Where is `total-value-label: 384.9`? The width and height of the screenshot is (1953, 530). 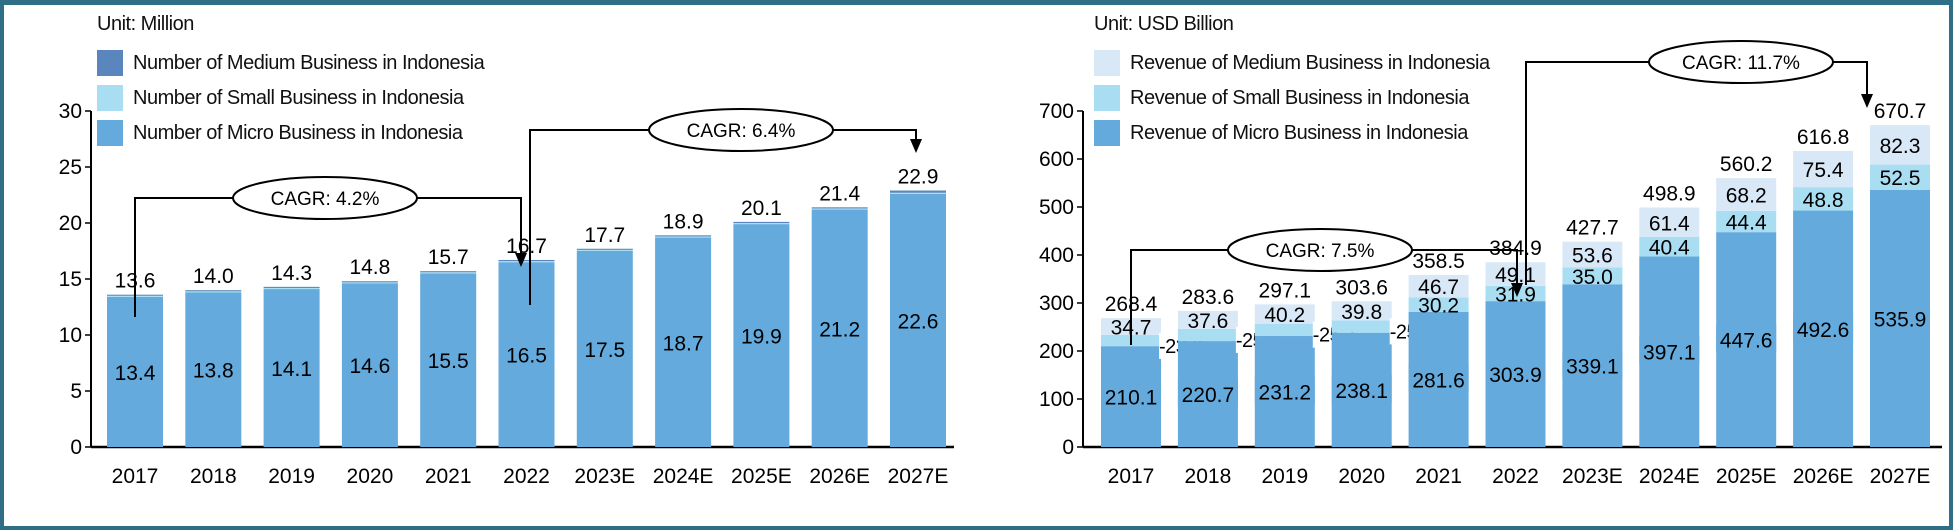
total-value-label: 384.9 is located at coordinates (1515, 248).